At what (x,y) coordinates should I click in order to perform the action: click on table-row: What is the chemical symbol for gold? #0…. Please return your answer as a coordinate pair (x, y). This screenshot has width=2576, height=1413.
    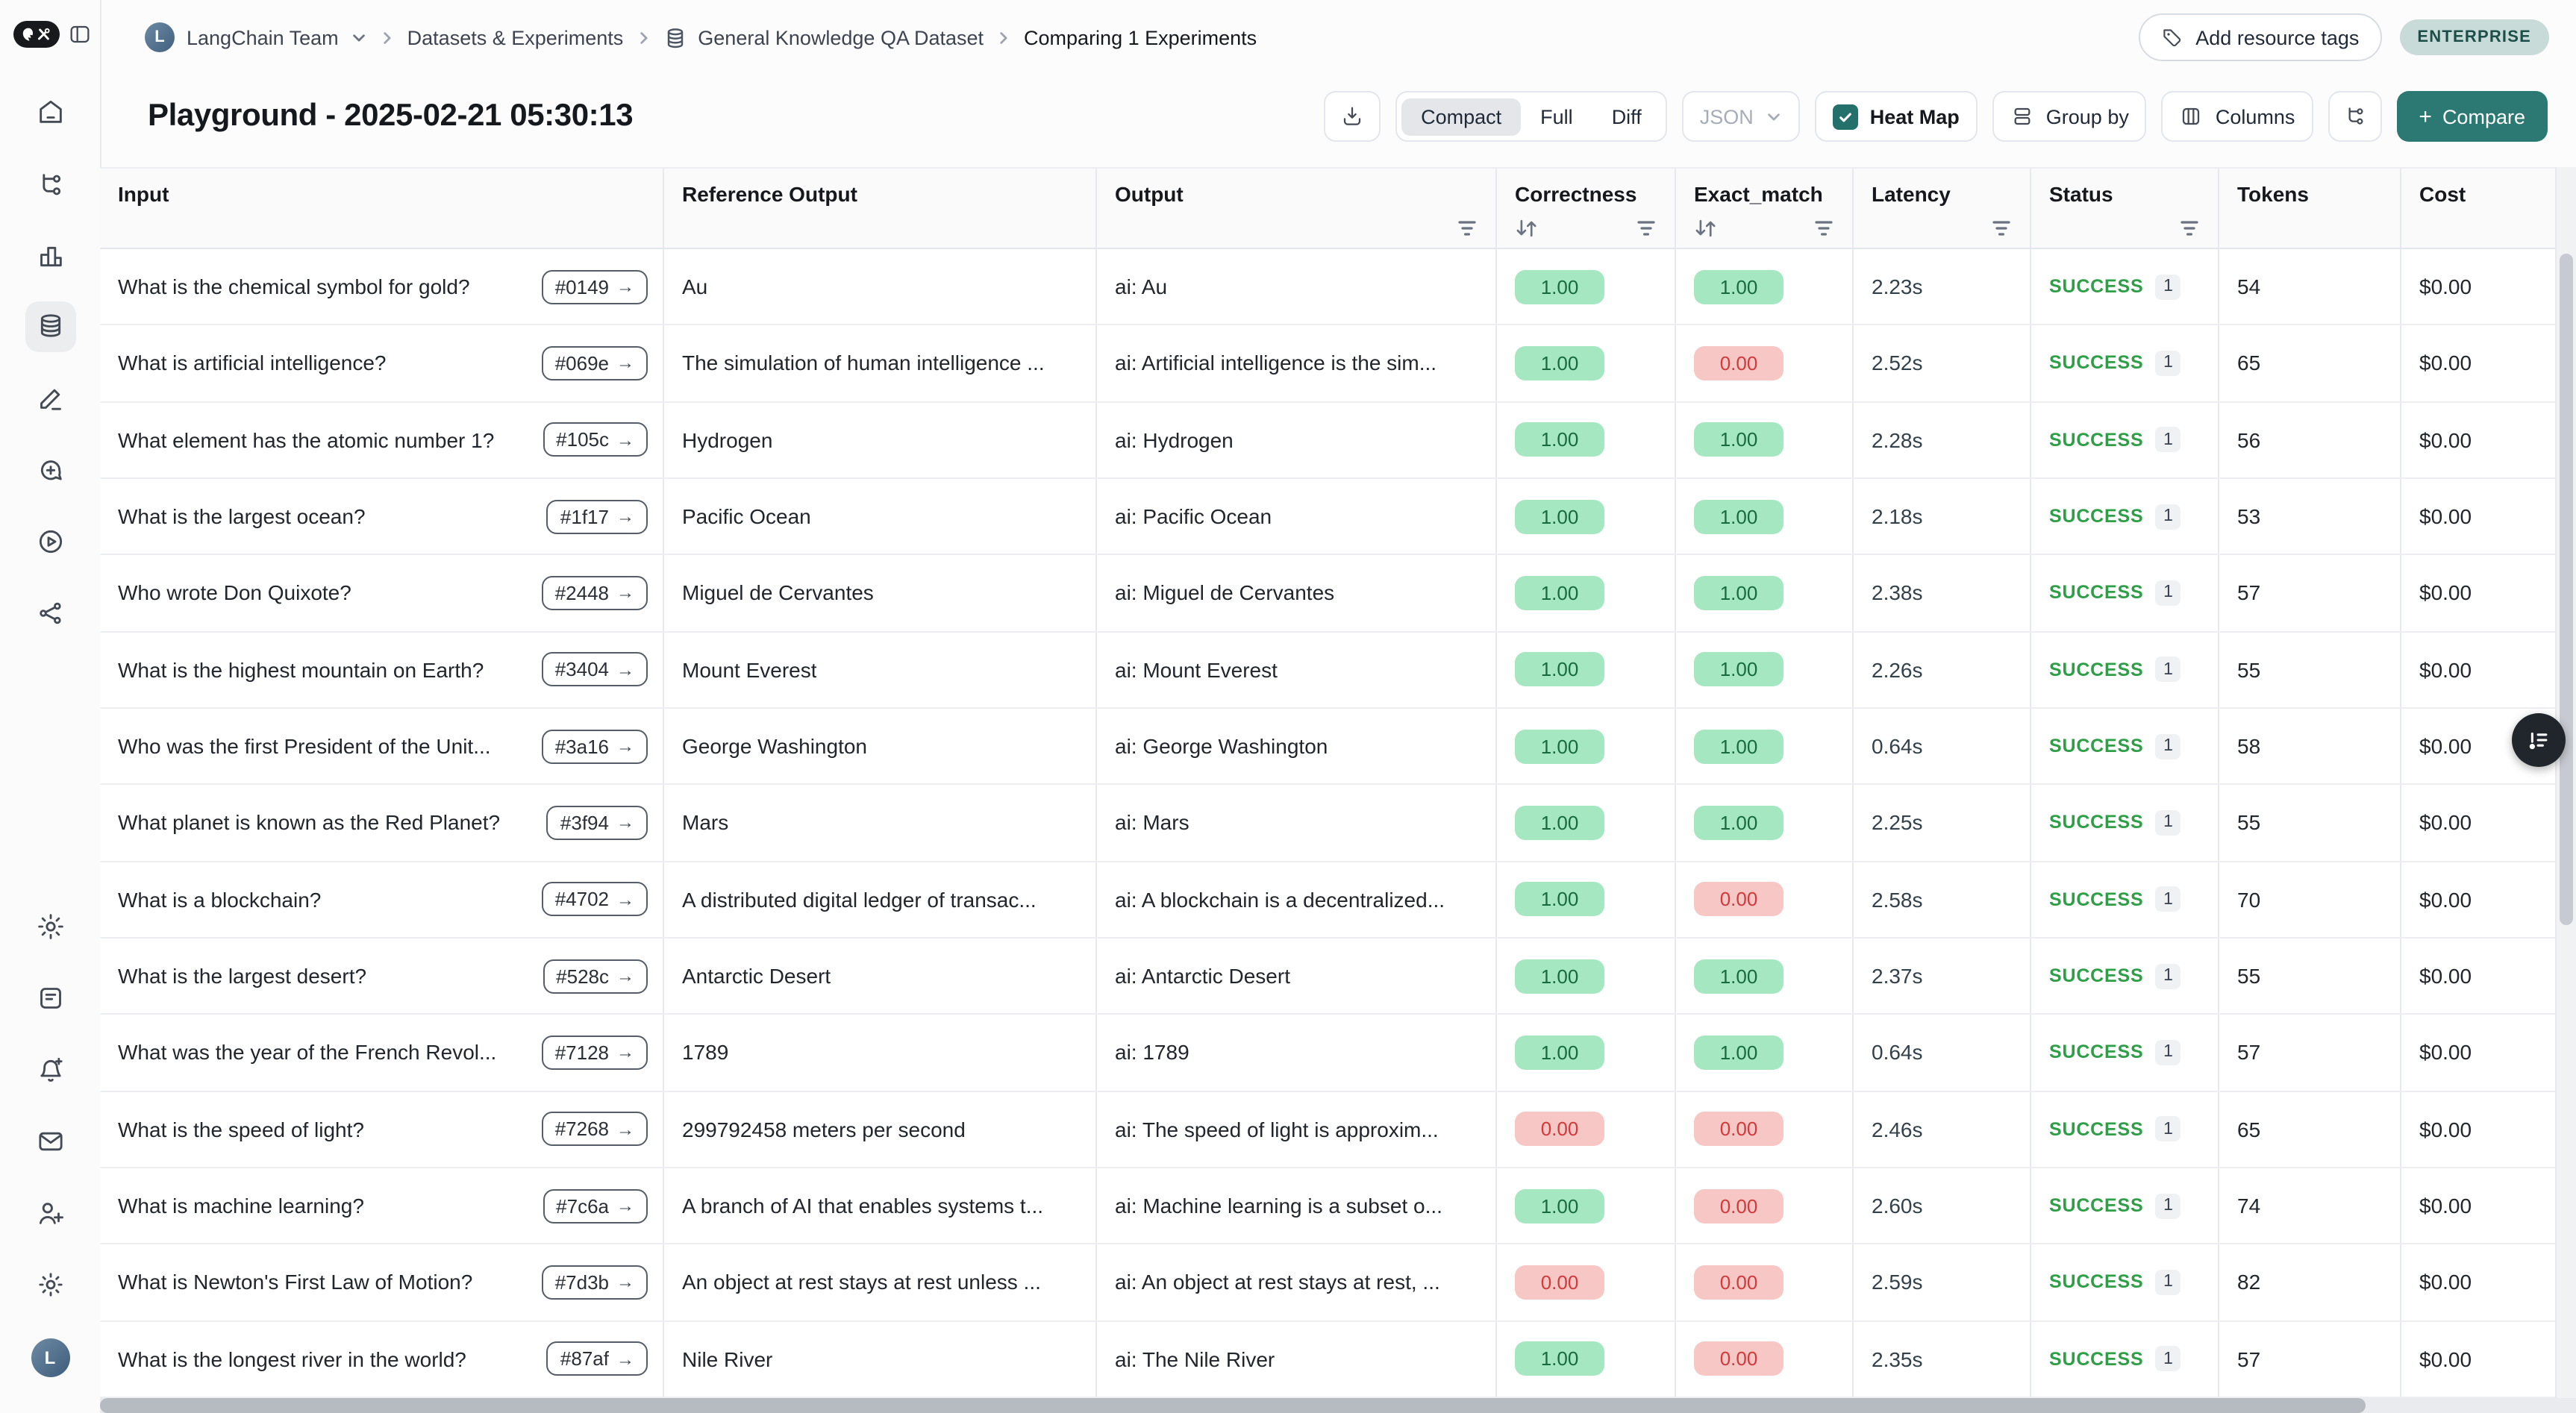
    Looking at the image, I should click on (1338, 287).